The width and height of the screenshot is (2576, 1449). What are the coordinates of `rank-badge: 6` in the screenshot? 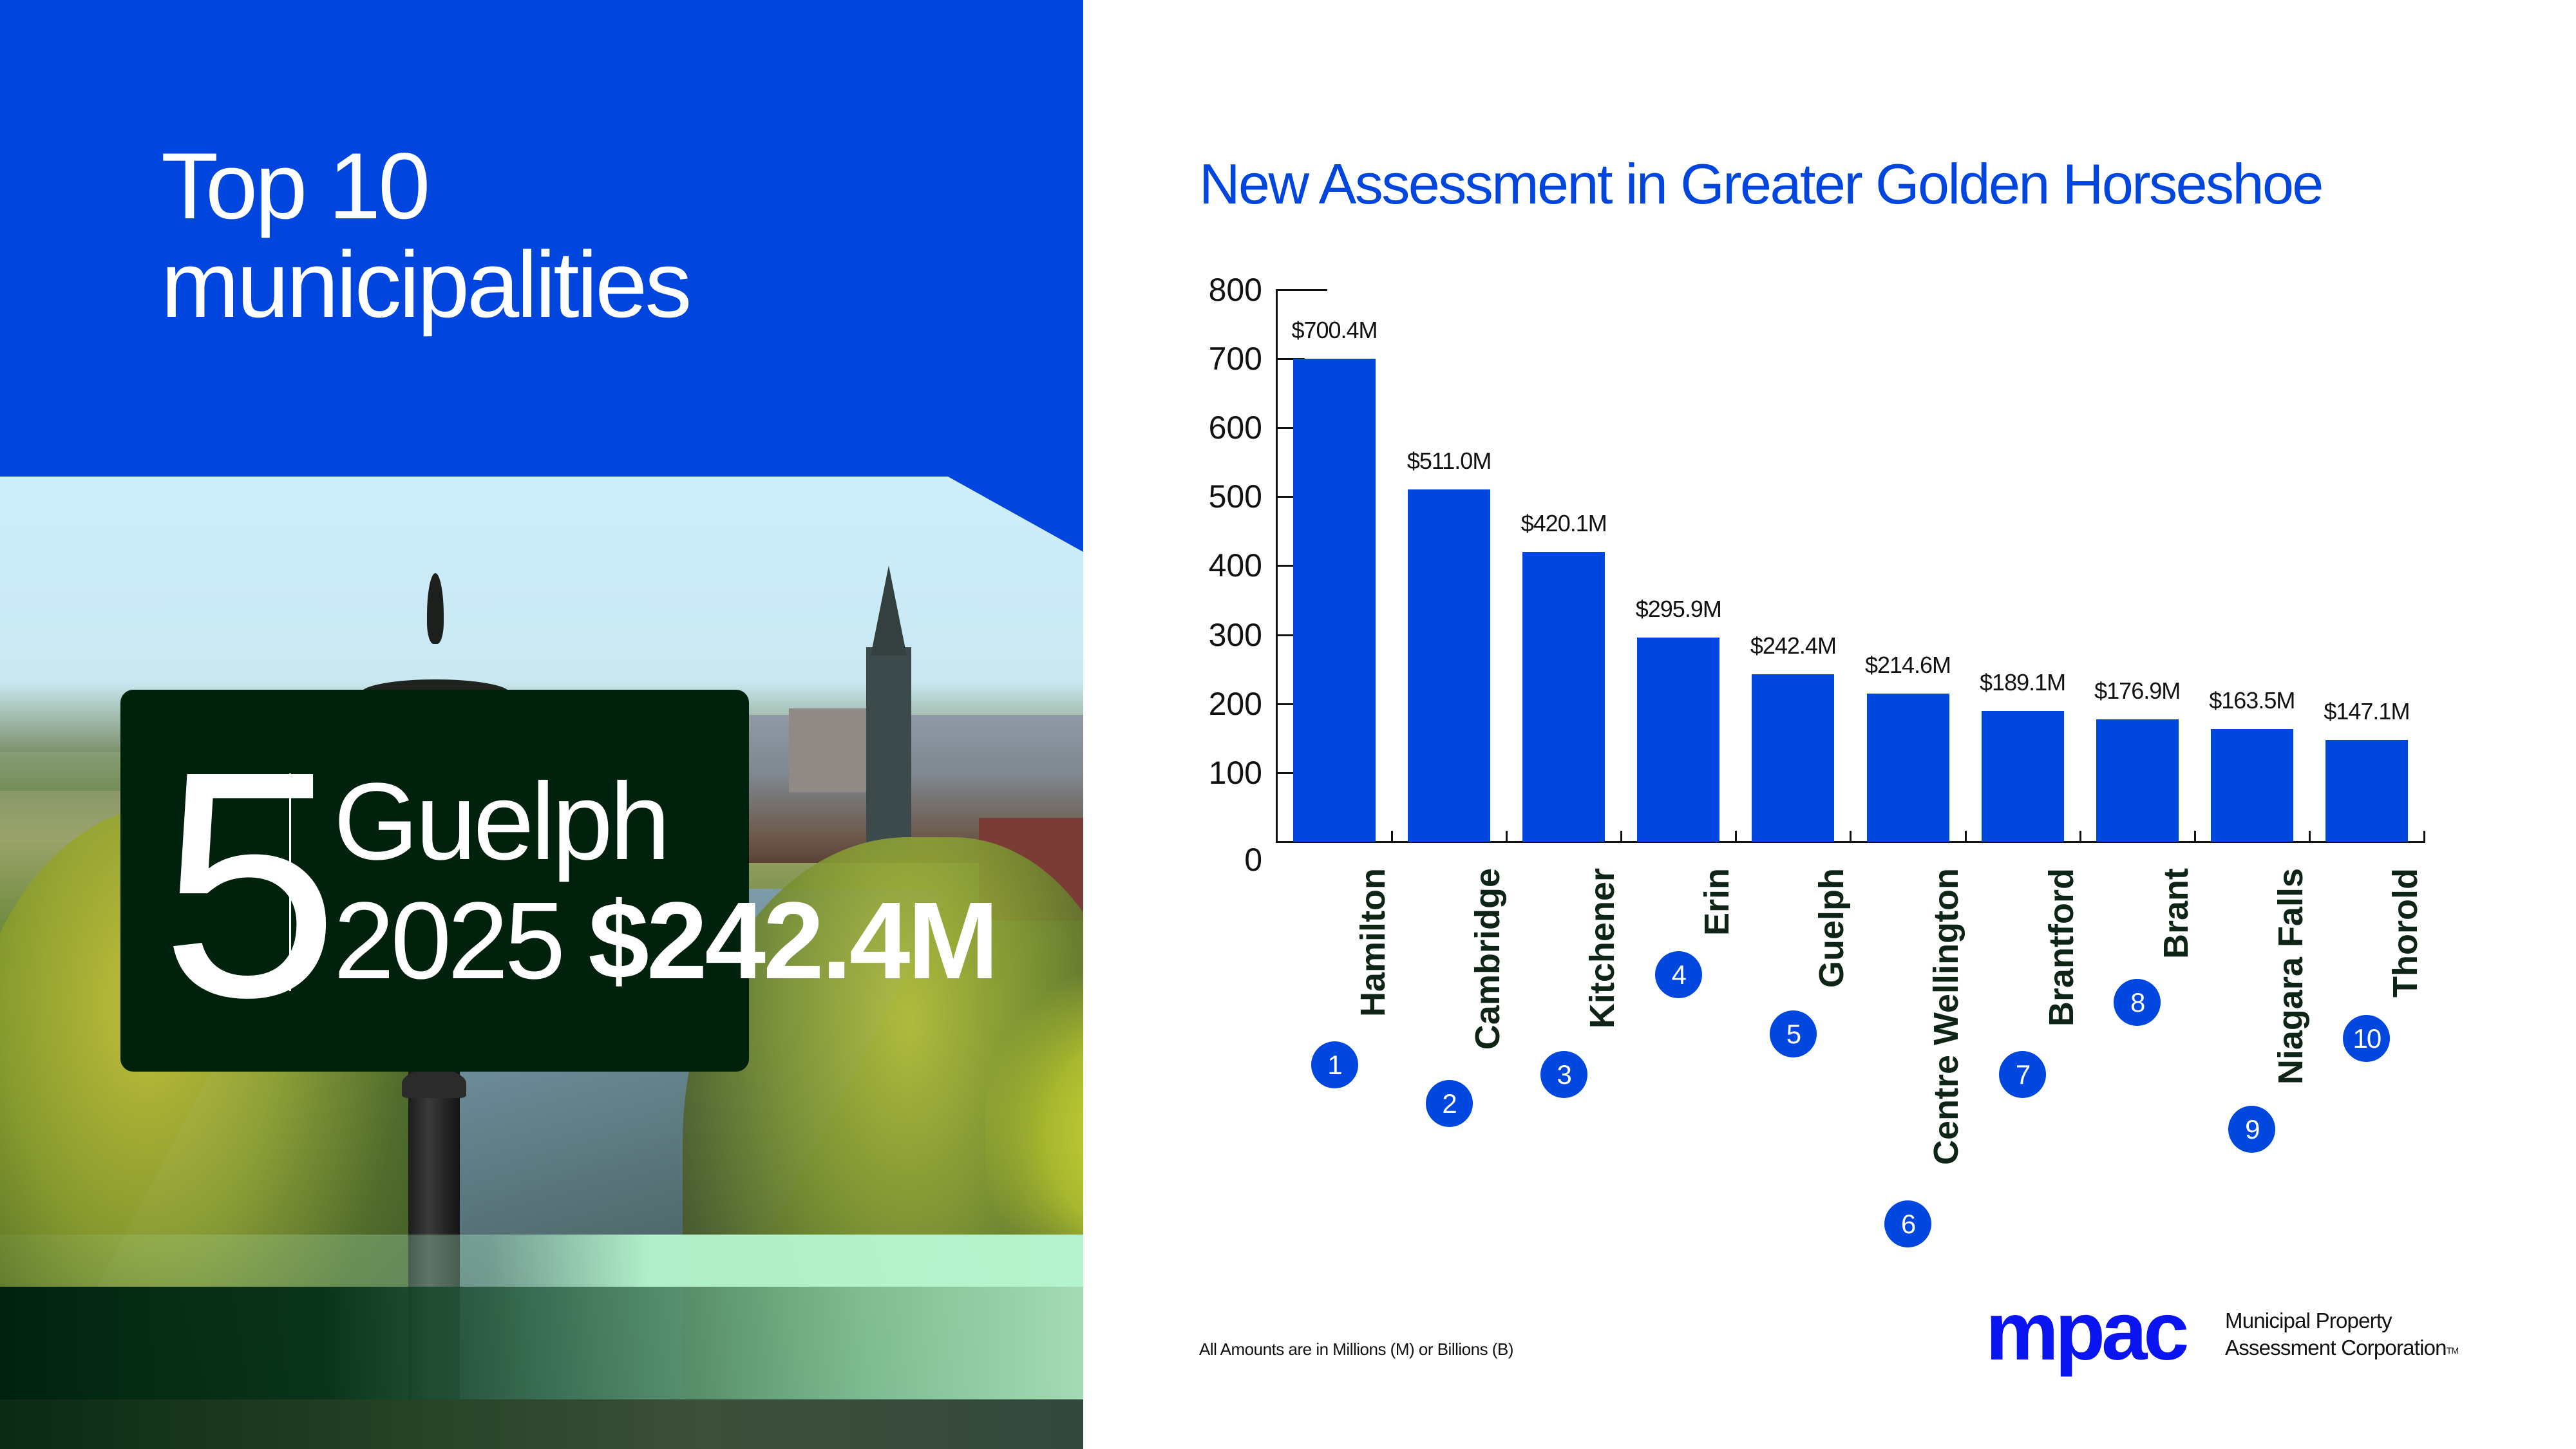 It's located at (1907, 1223).